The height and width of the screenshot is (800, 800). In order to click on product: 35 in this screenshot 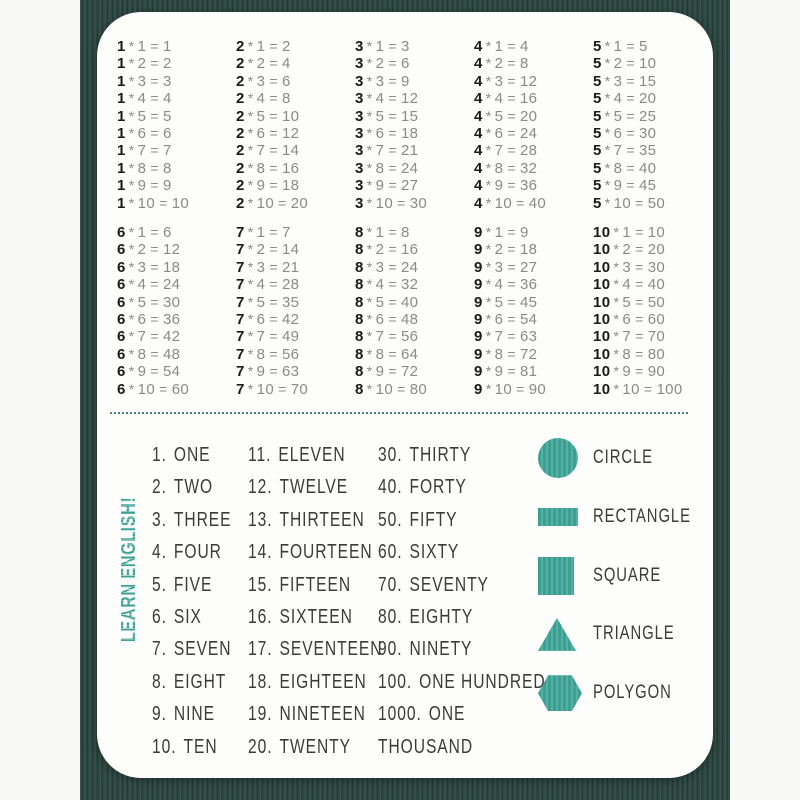, I will do `click(647, 151)`.